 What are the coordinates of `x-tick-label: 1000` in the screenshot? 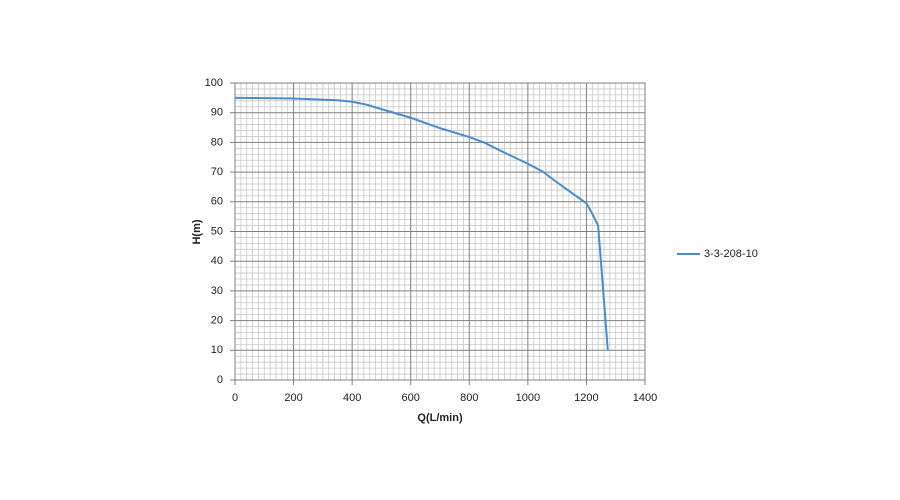 It's located at (528, 398).